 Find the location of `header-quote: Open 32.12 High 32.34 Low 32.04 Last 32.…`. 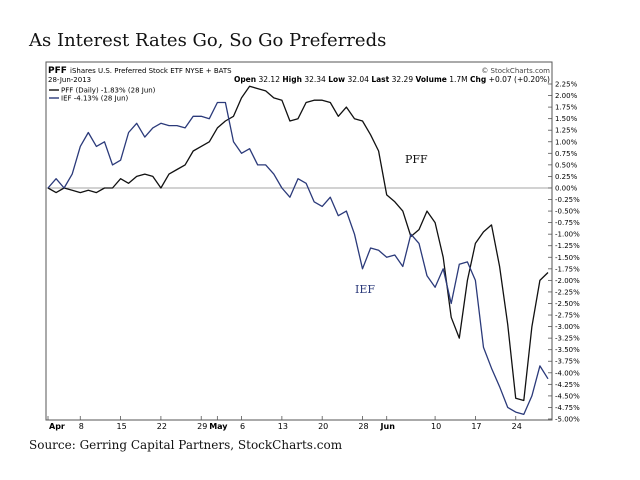

header-quote: Open 32.12 High 32.34 Low 32.04 Last 32.… is located at coordinates (392, 79).